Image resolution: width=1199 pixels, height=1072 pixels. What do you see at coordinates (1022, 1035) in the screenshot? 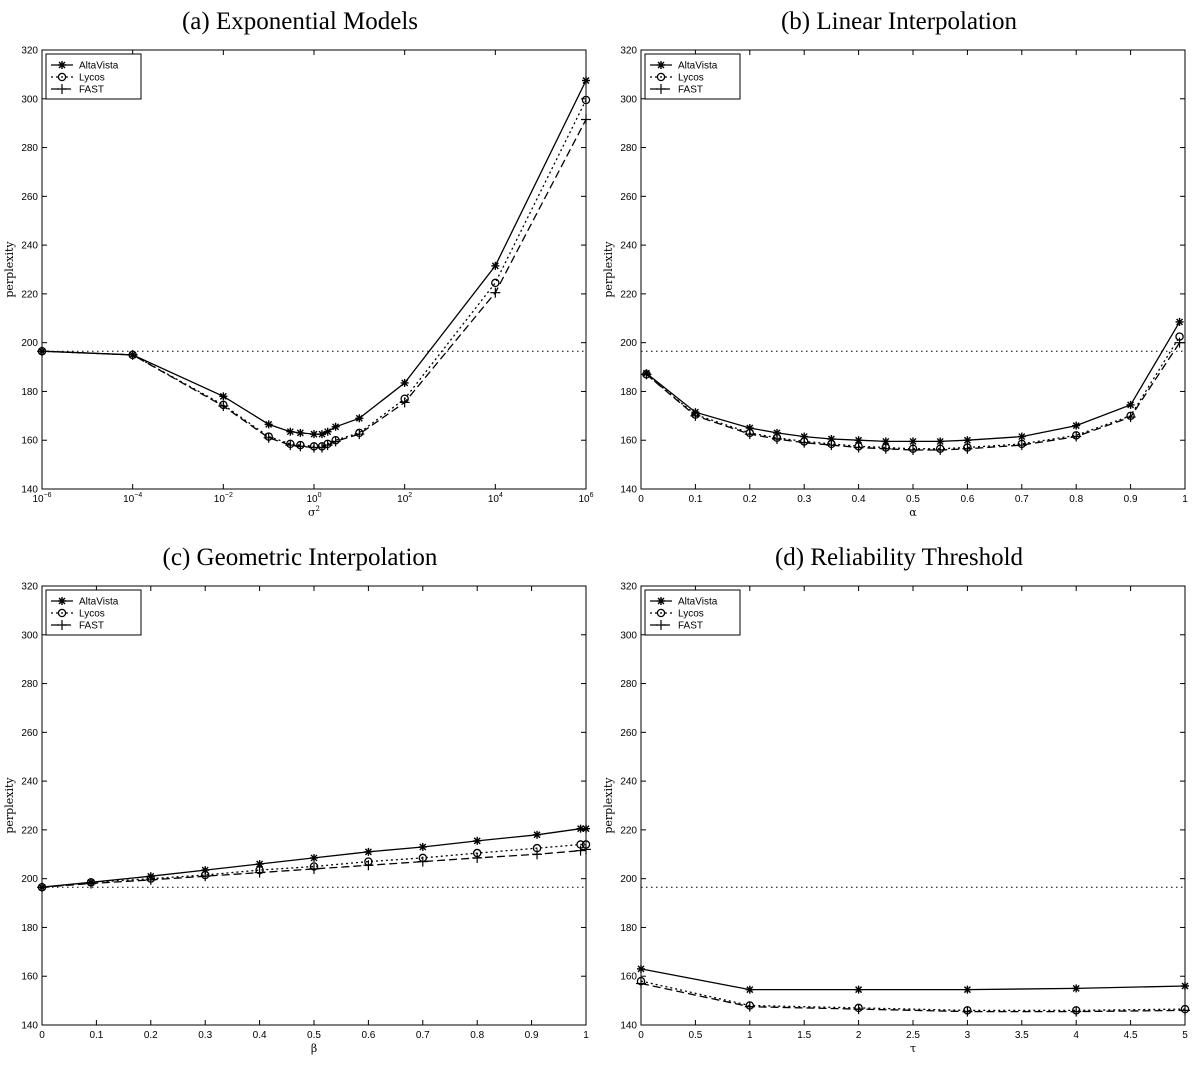
I see `x-tick-label: 3.5` at bounding box center [1022, 1035].